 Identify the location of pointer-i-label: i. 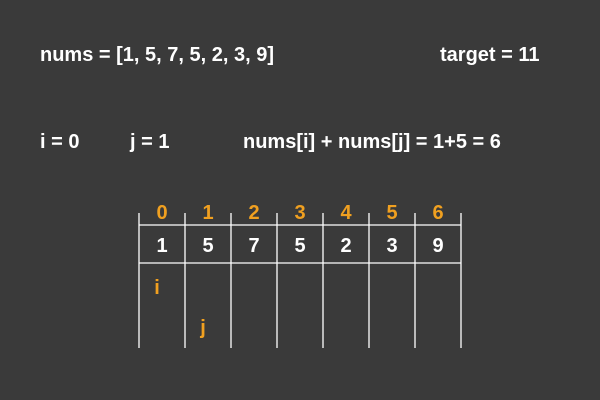
(157, 288).